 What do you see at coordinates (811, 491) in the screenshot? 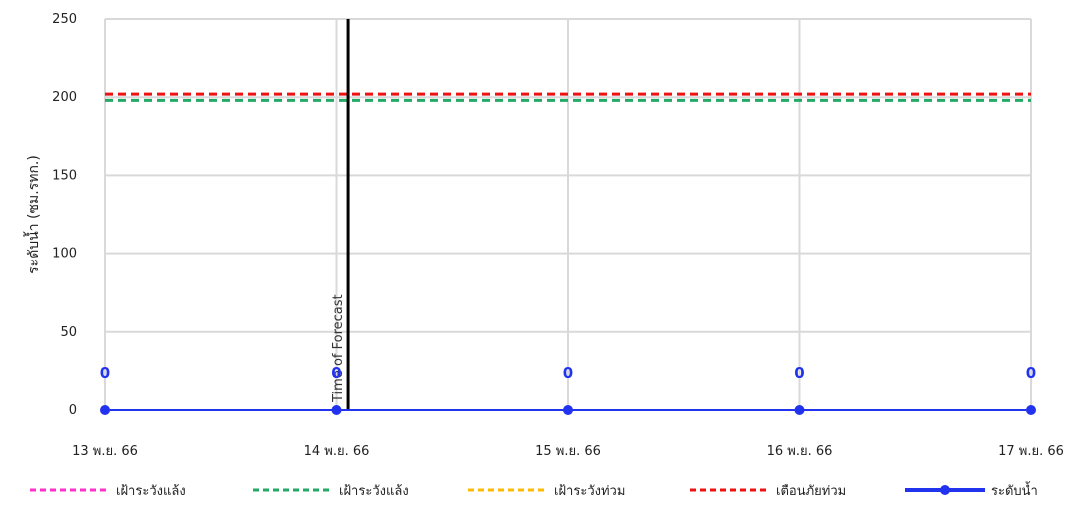
I see `legend-label: เตือนภัยท่วม` at bounding box center [811, 491].